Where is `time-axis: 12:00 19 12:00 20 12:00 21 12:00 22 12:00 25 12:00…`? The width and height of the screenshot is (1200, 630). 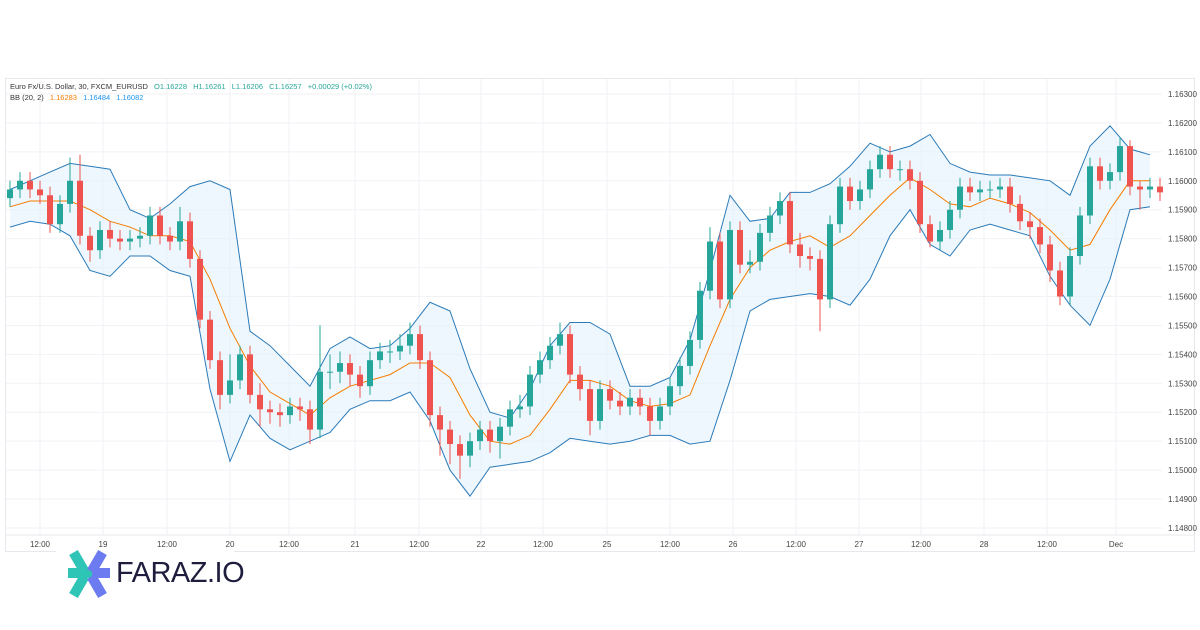
time-axis: 12:00 19 12:00 20 12:00 21 12:00 22 12:00 25 12:00… is located at coordinates (600, 541).